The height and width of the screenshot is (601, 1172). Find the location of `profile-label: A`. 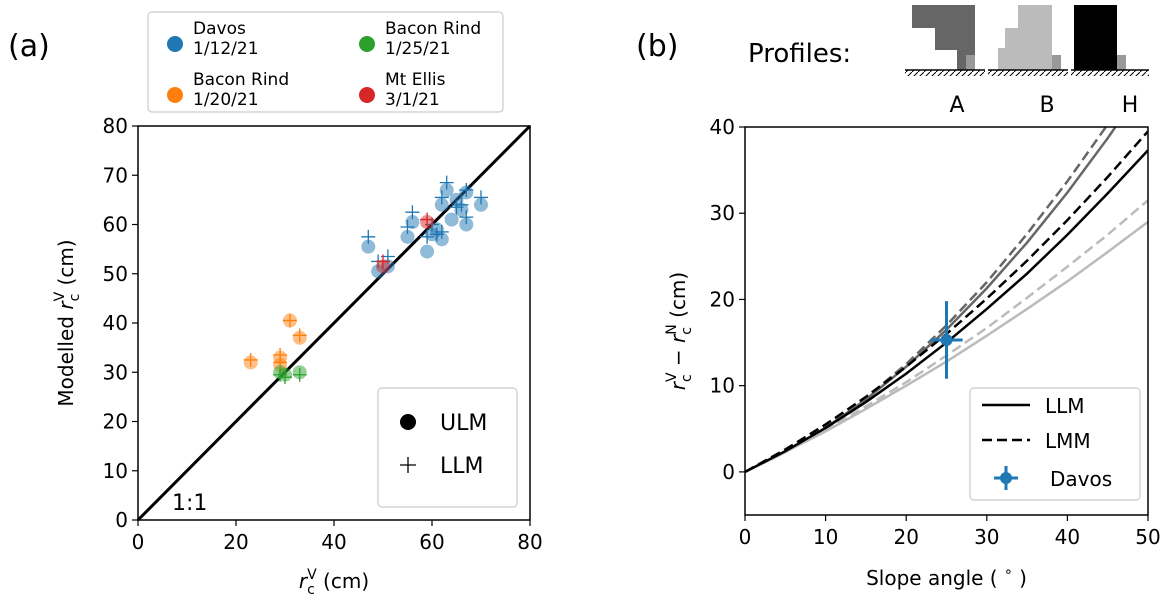

profile-label: A is located at coordinates (956, 105).